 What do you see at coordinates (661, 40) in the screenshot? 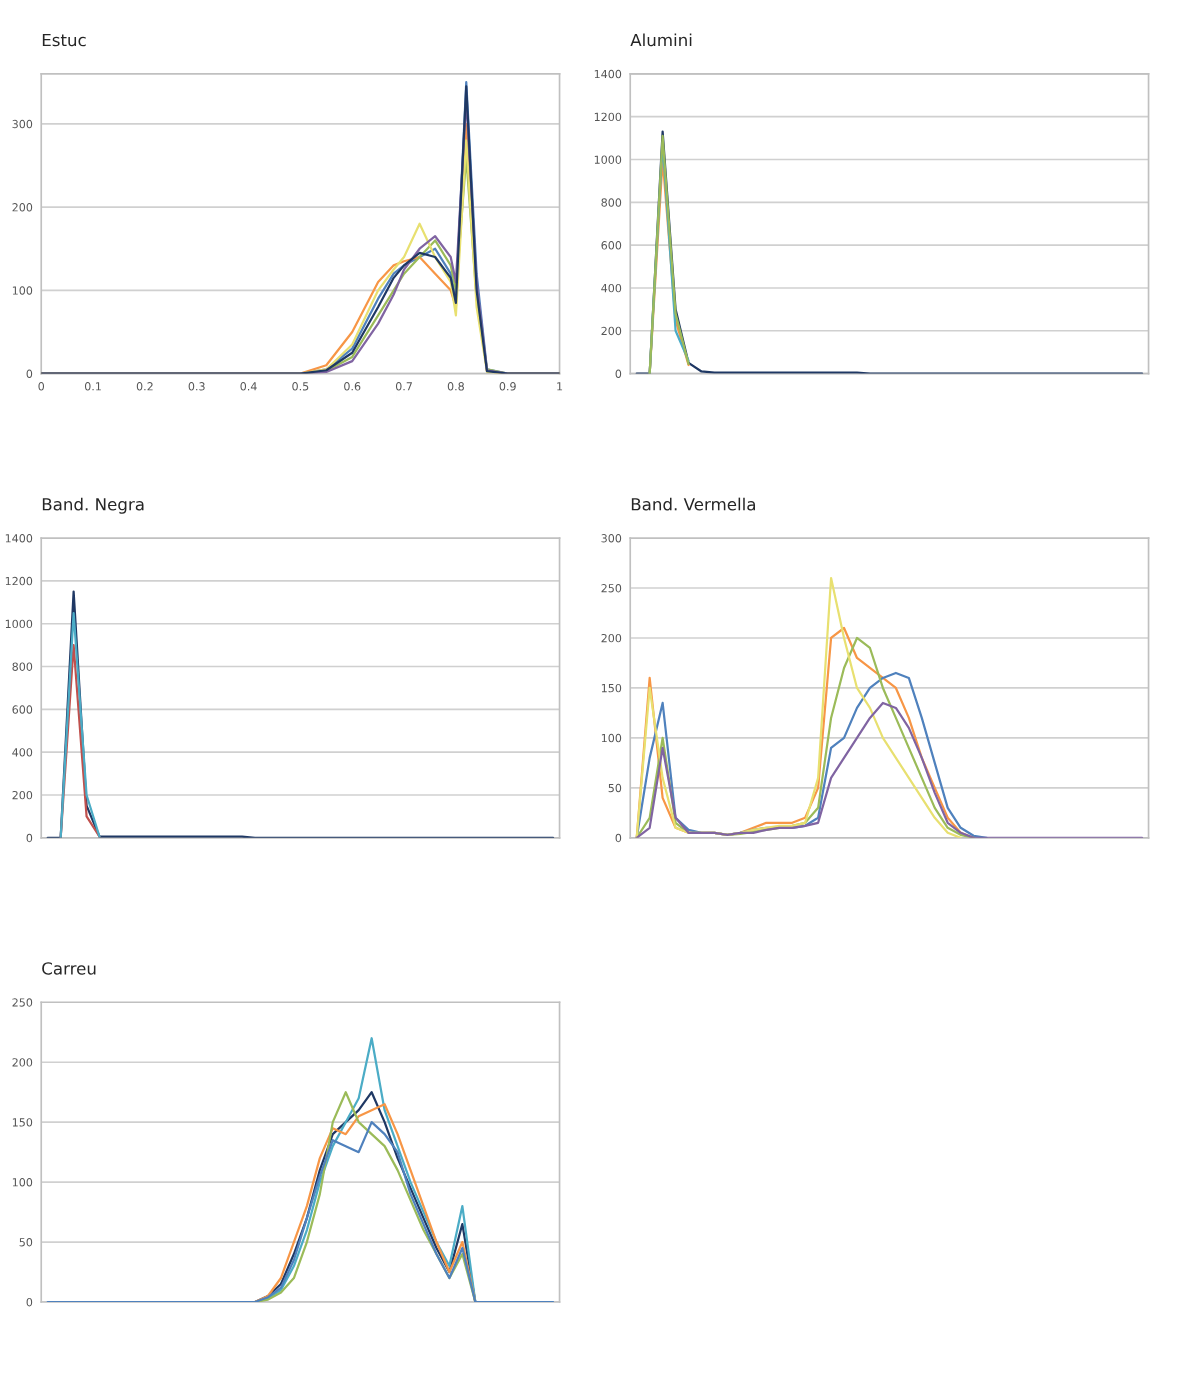
I see `chart-title: Alumini` at bounding box center [661, 40].